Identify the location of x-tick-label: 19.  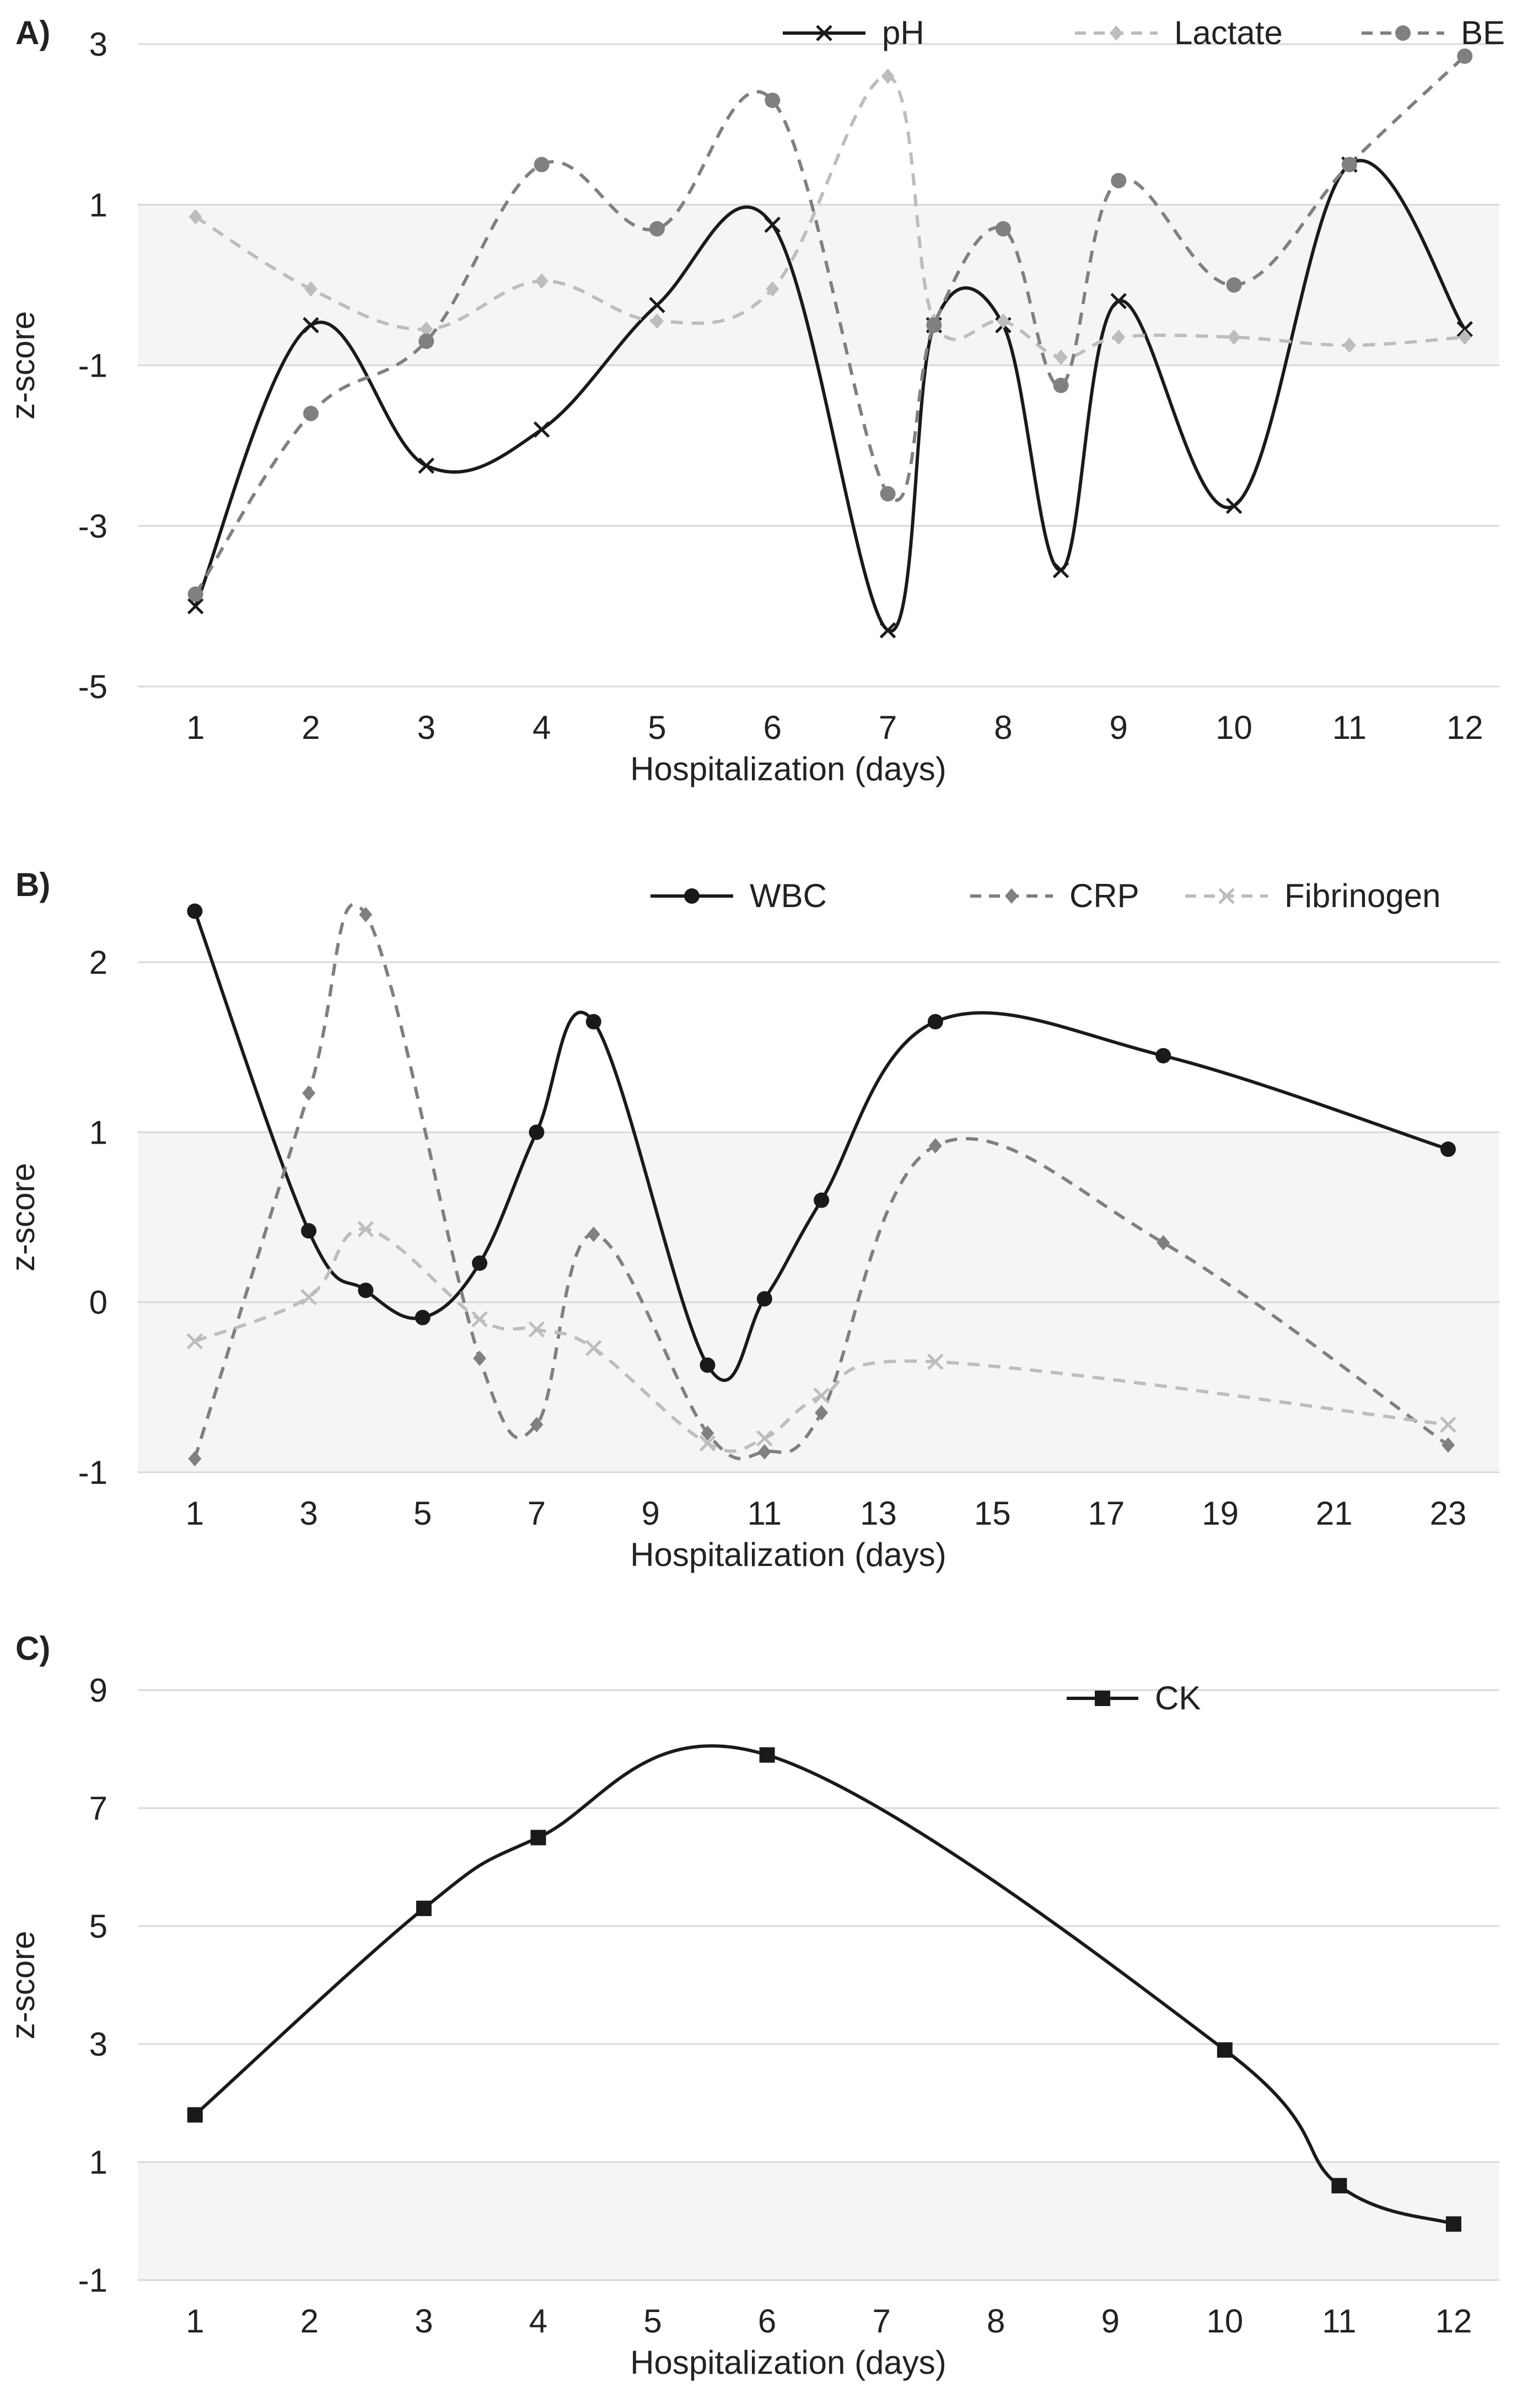
(1220, 1513).